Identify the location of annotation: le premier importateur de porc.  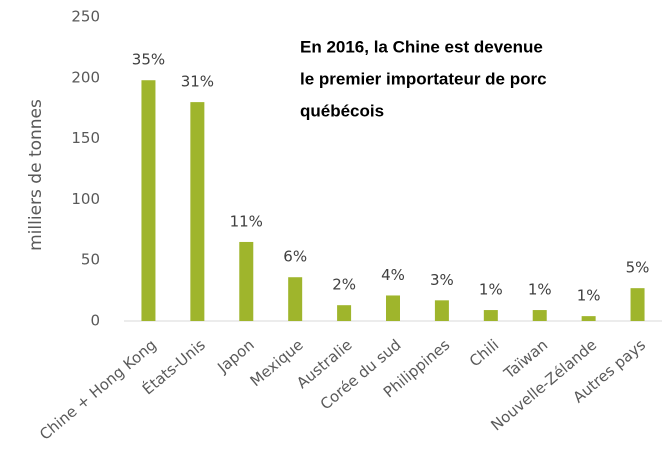
(423, 78).